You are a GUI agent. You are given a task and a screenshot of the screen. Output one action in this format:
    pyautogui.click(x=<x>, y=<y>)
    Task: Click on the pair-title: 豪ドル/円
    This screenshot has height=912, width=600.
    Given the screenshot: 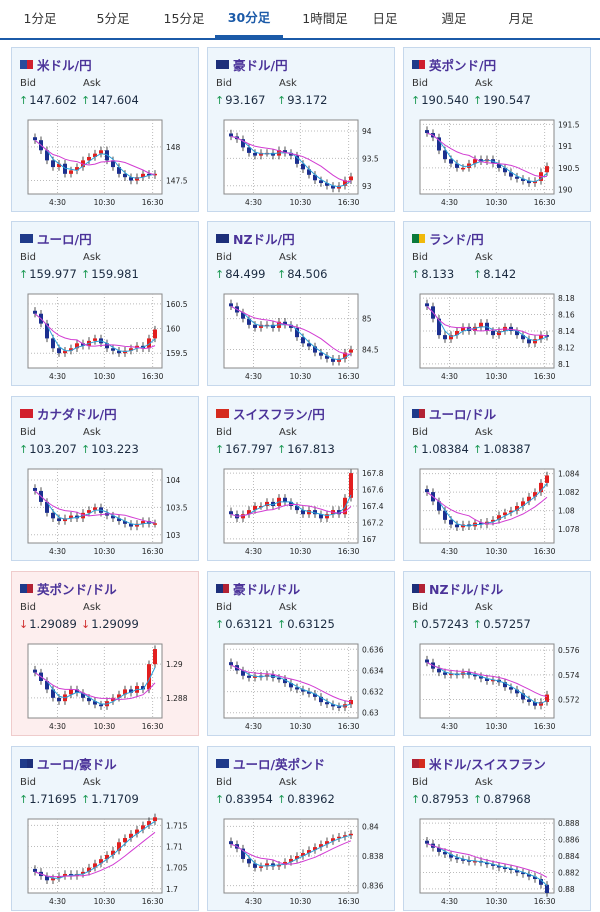 What is the action you would take?
    pyautogui.click(x=252, y=64)
    